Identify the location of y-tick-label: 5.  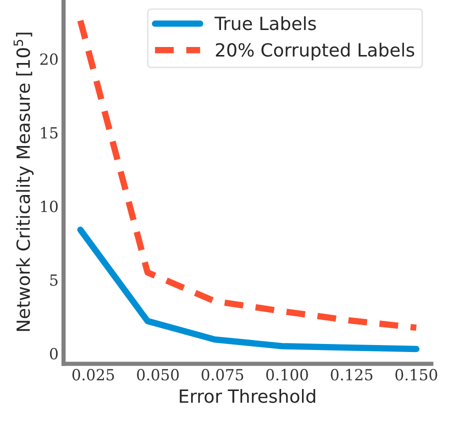
(54, 280).